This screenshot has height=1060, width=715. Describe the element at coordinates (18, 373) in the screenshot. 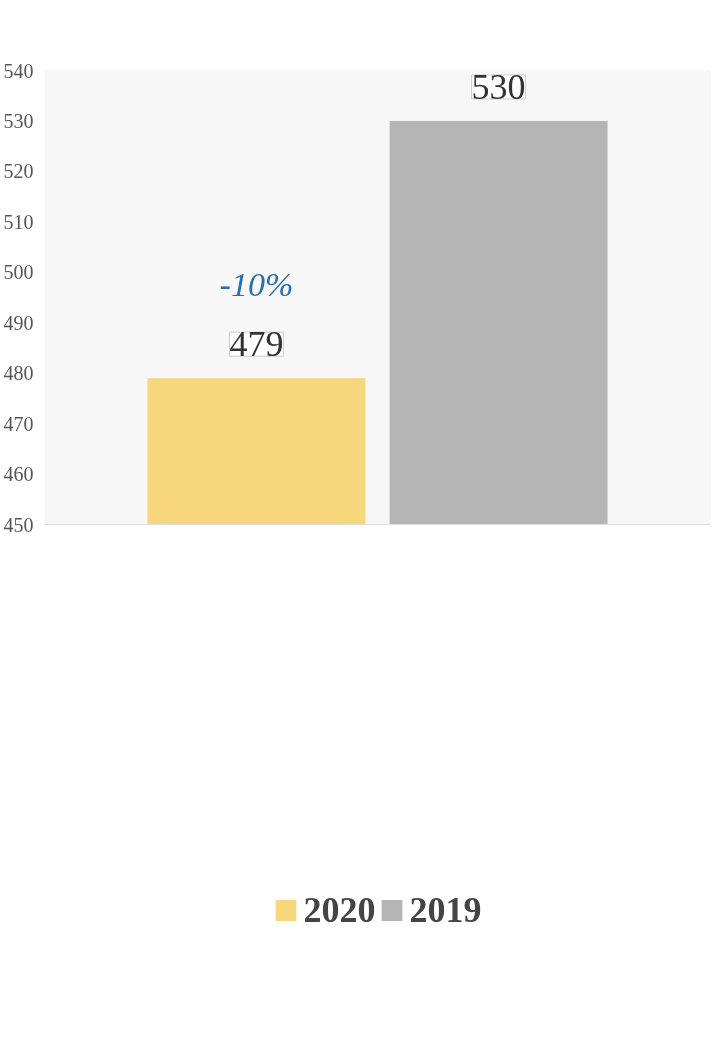

I see `y-tick-label: 480` at that location.